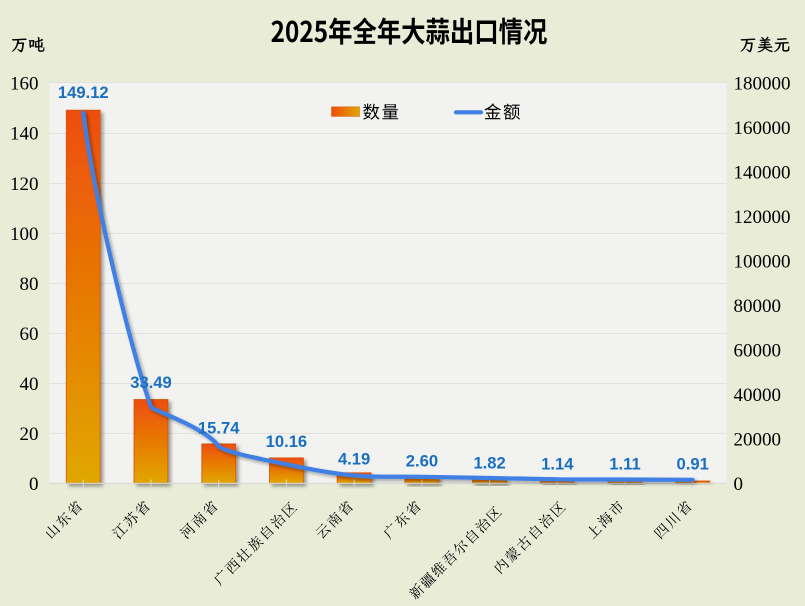  What do you see at coordinates (758, 306) in the screenshot?
I see `svg-text: 80000` at bounding box center [758, 306].